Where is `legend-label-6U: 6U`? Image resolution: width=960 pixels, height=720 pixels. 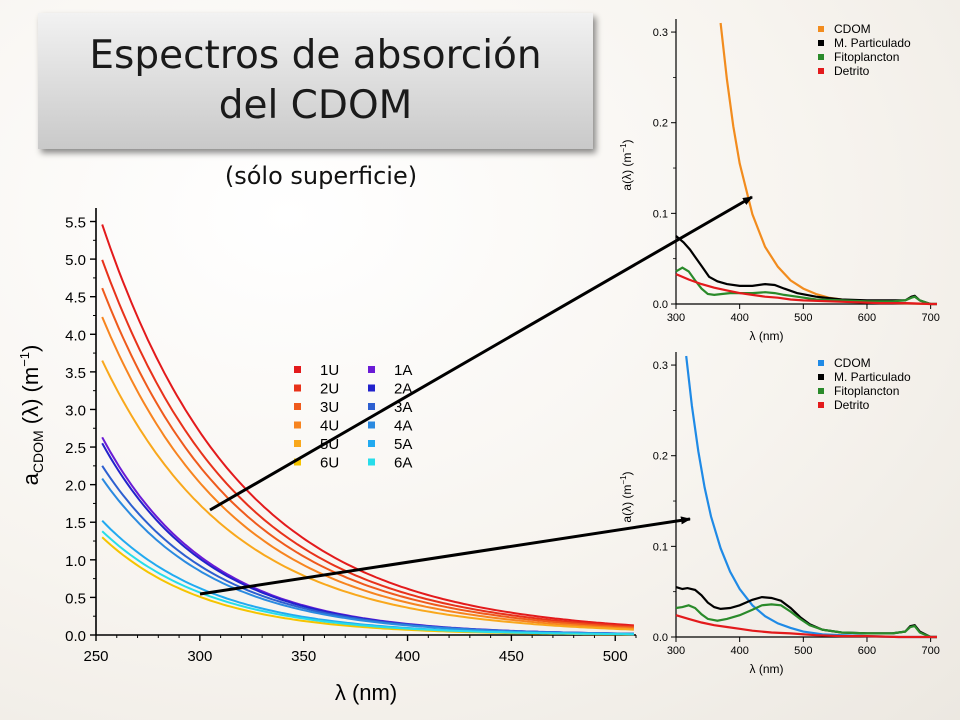 legend-label-6U: 6U is located at coordinates (329, 463).